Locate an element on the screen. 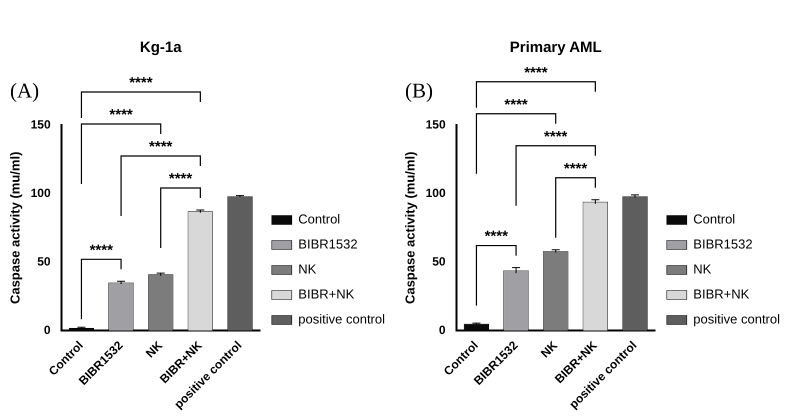 Image resolution: width=790 pixels, height=419 pixels. chart-title: Primary AML is located at coordinates (556, 47).